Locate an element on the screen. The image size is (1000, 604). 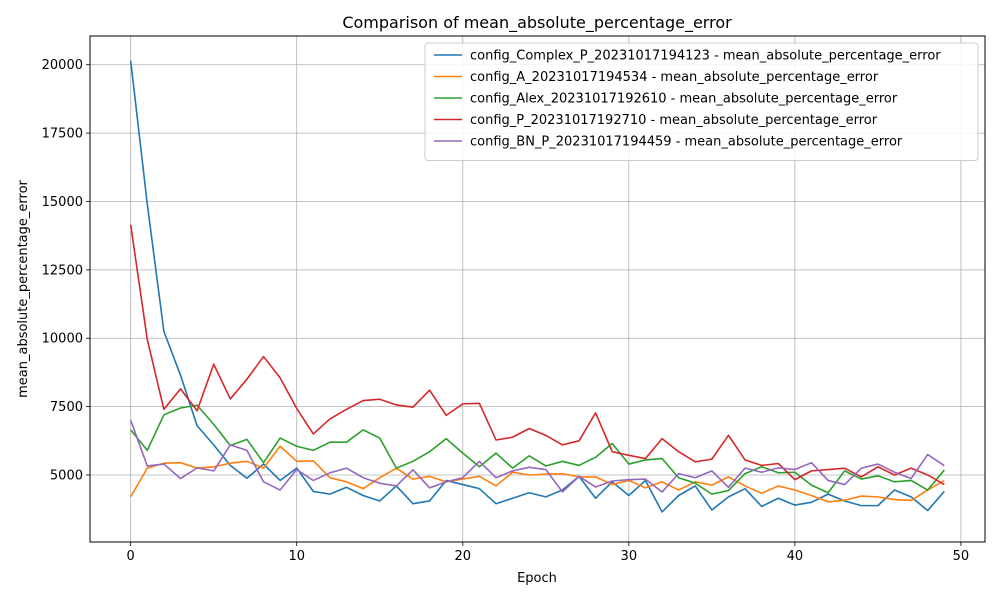
y-tick-label: 10000 is located at coordinates (62, 339).